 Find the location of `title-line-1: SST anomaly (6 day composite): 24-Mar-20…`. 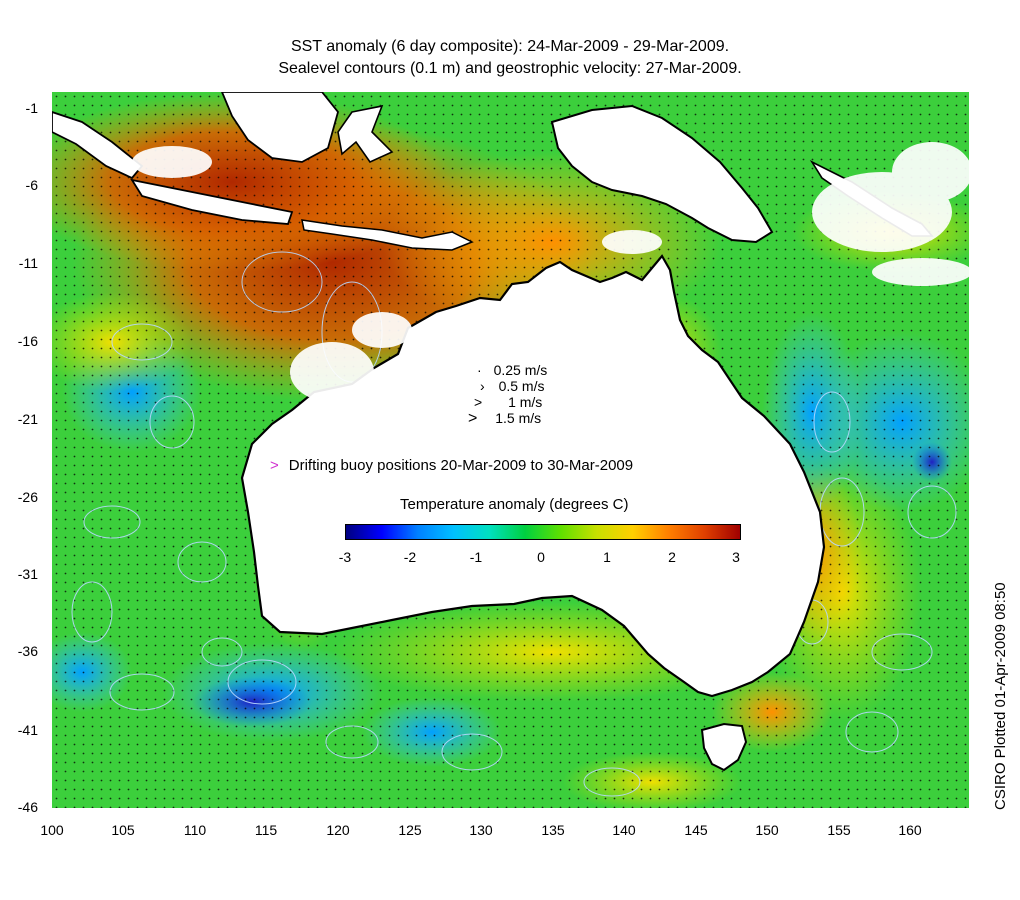

title-line-1: SST anomaly (6 day composite): 24-Mar-20… is located at coordinates (510, 46).